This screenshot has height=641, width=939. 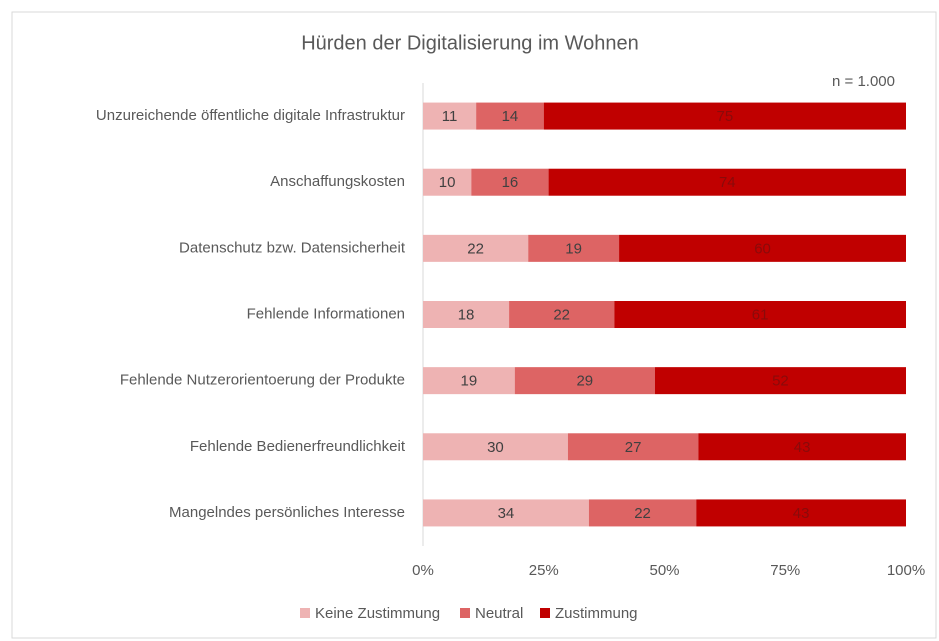 I want to click on data-label: 74, so click(x=727, y=182).